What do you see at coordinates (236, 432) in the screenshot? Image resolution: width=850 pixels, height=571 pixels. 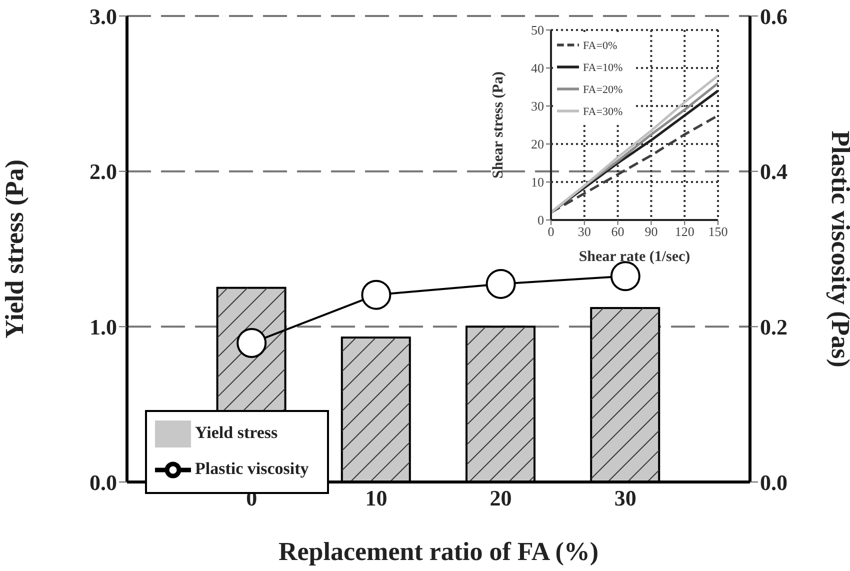 I see `legend-label: Yield stress` at bounding box center [236, 432].